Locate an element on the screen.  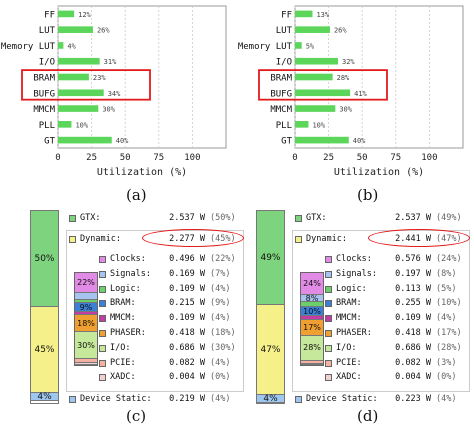
data-label: 30% is located at coordinates (108, 110).